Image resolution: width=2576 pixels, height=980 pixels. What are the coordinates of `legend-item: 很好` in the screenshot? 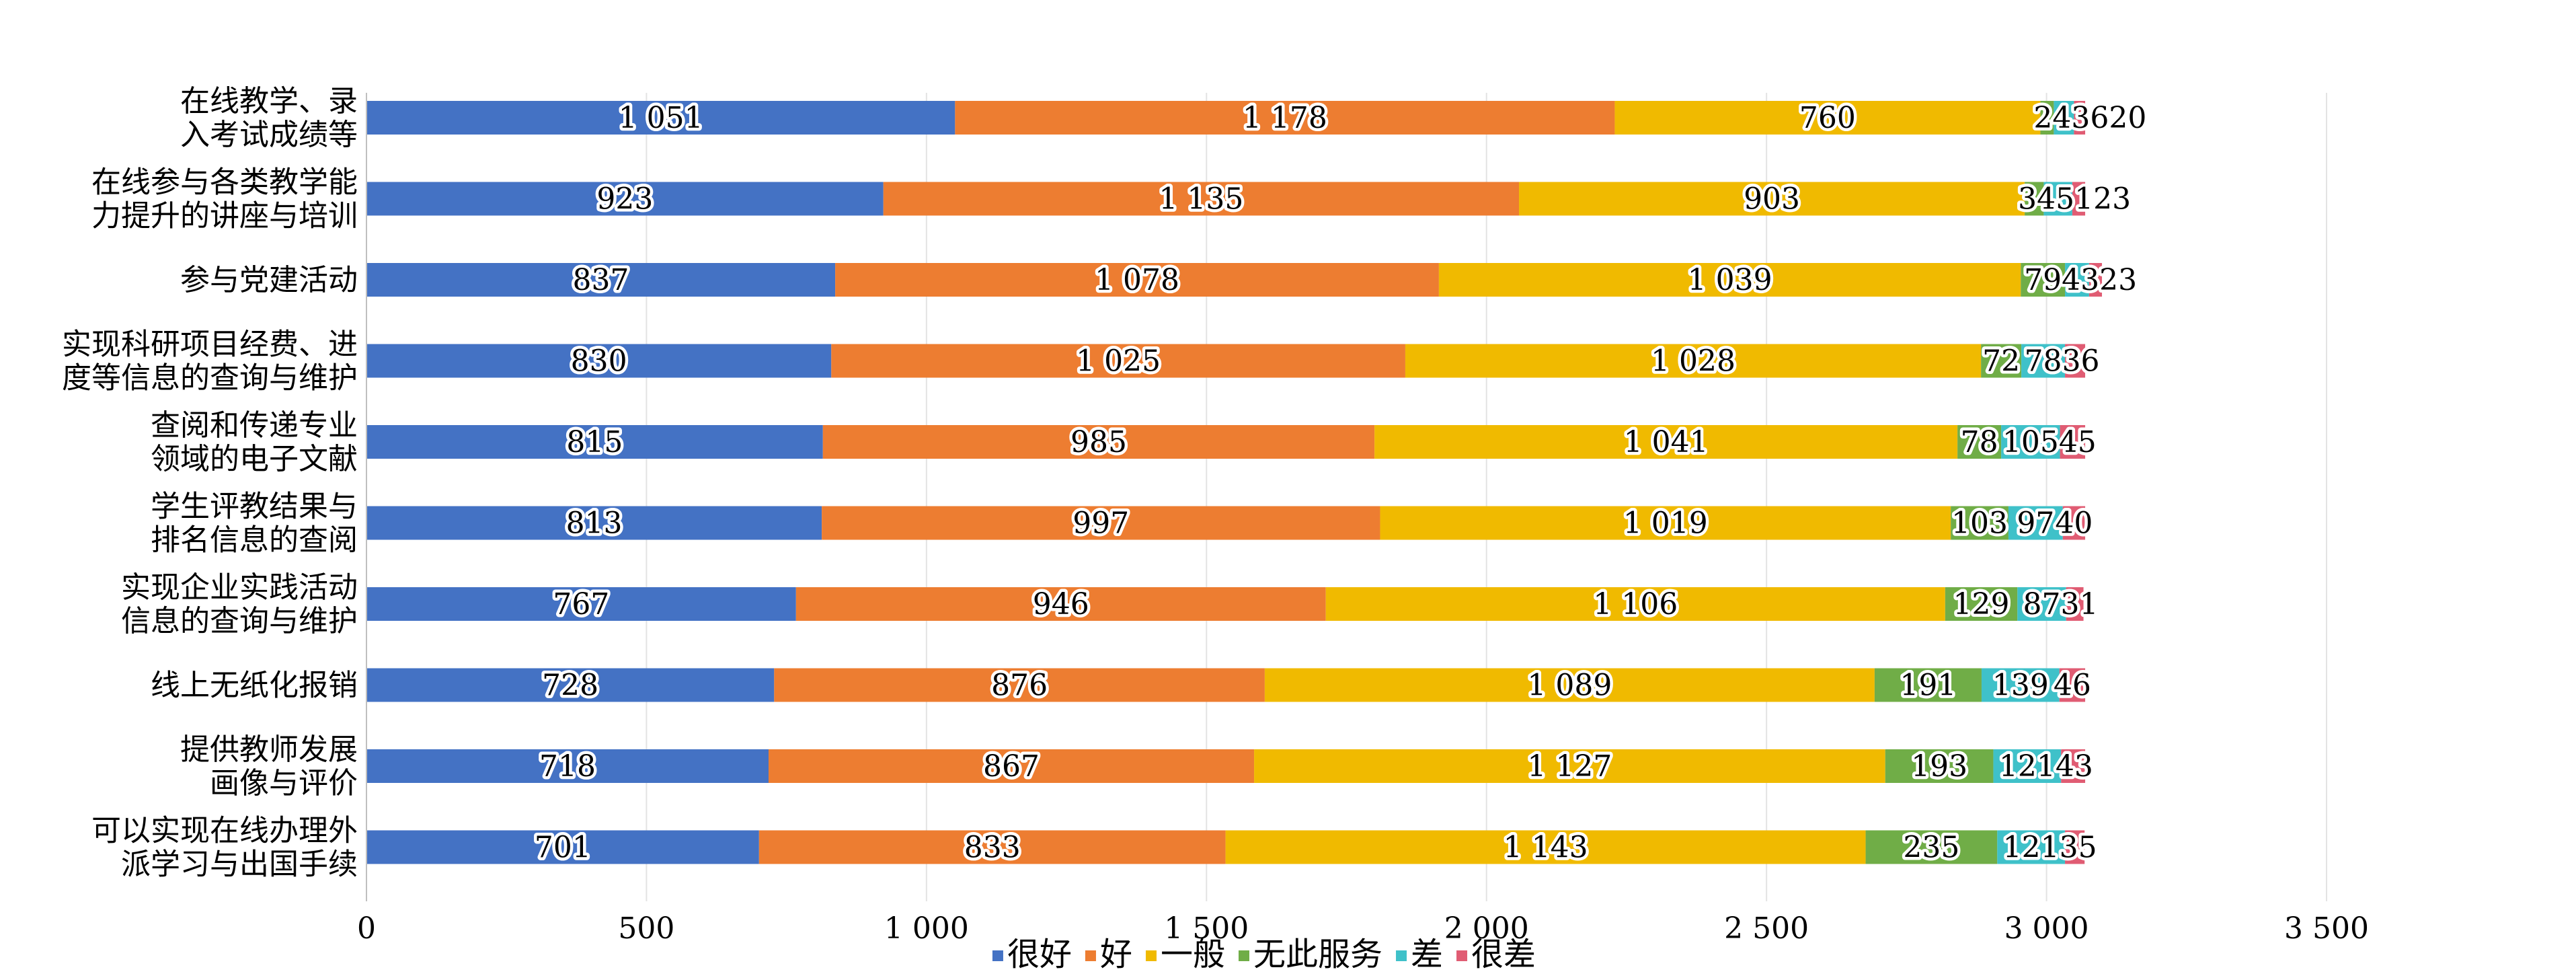 It's located at (1032, 954).